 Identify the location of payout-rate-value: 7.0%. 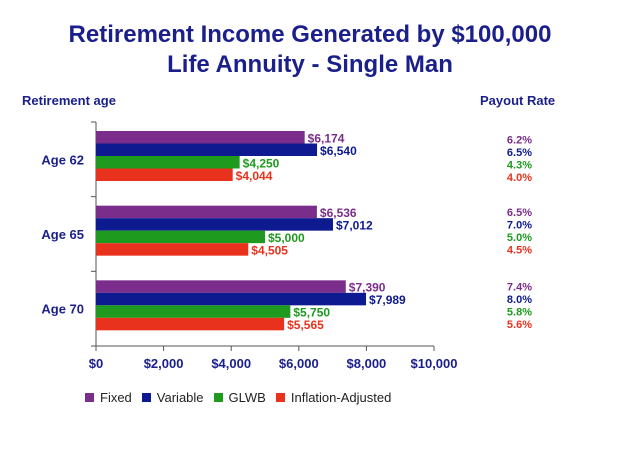
(519, 225).